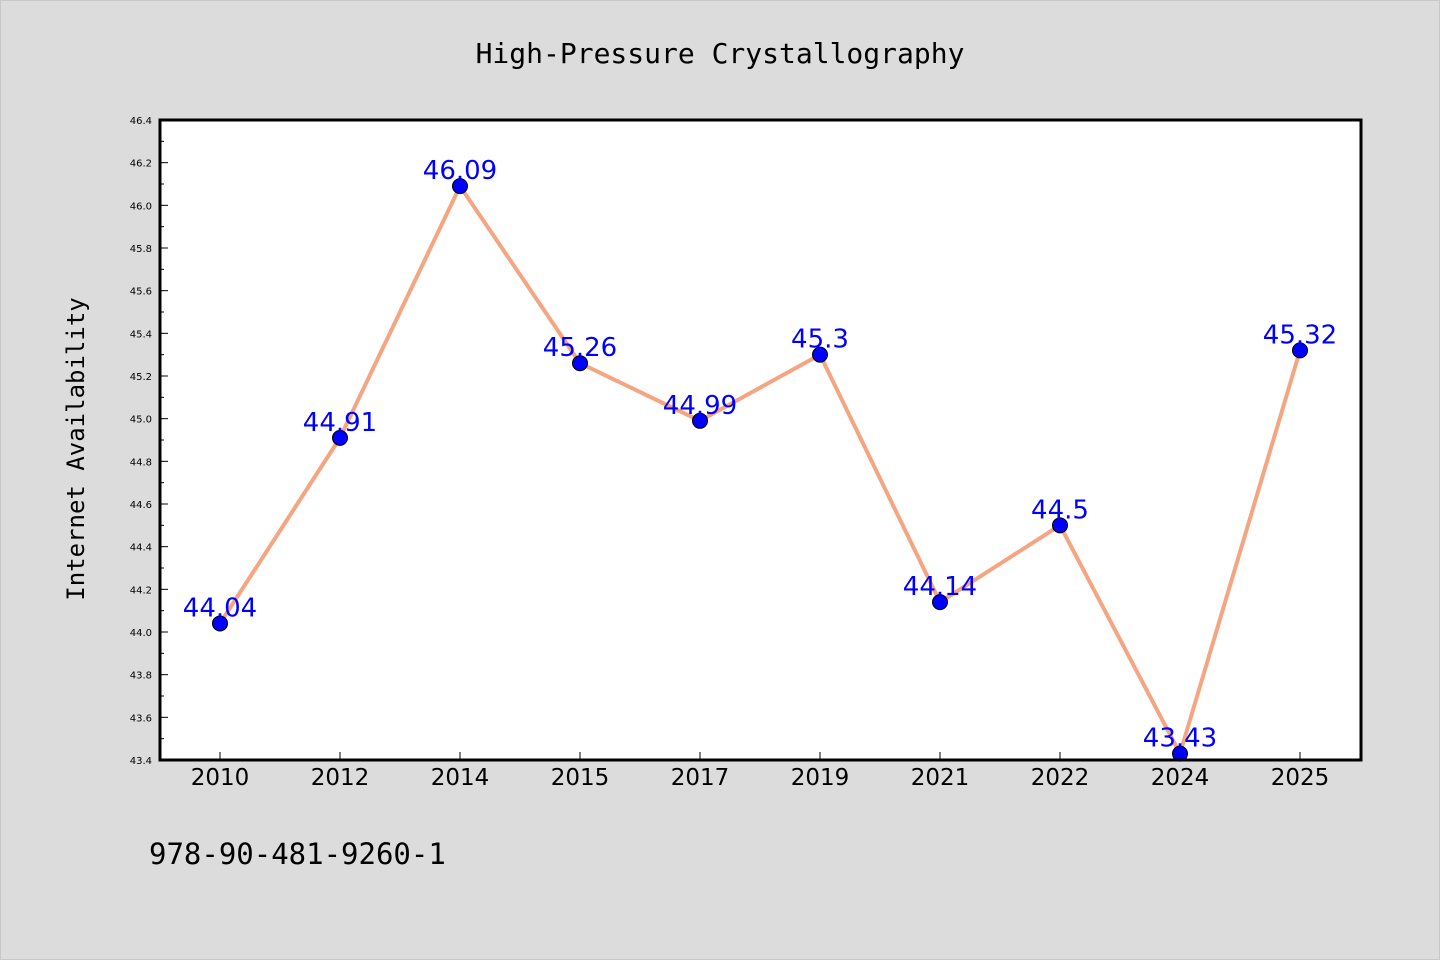  I want to click on x-tick-label: 2015, so click(580, 778).